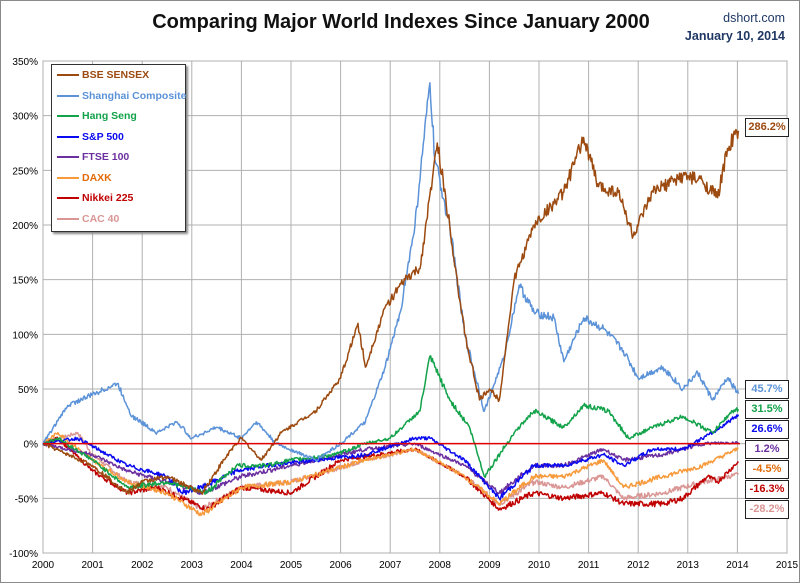 The height and width of the screenshot is (584, 800). What do you see at coordinates (767, 127) in the screenshot?
I see `end-value-label: 286.2%` at bounding box center [767, 127].